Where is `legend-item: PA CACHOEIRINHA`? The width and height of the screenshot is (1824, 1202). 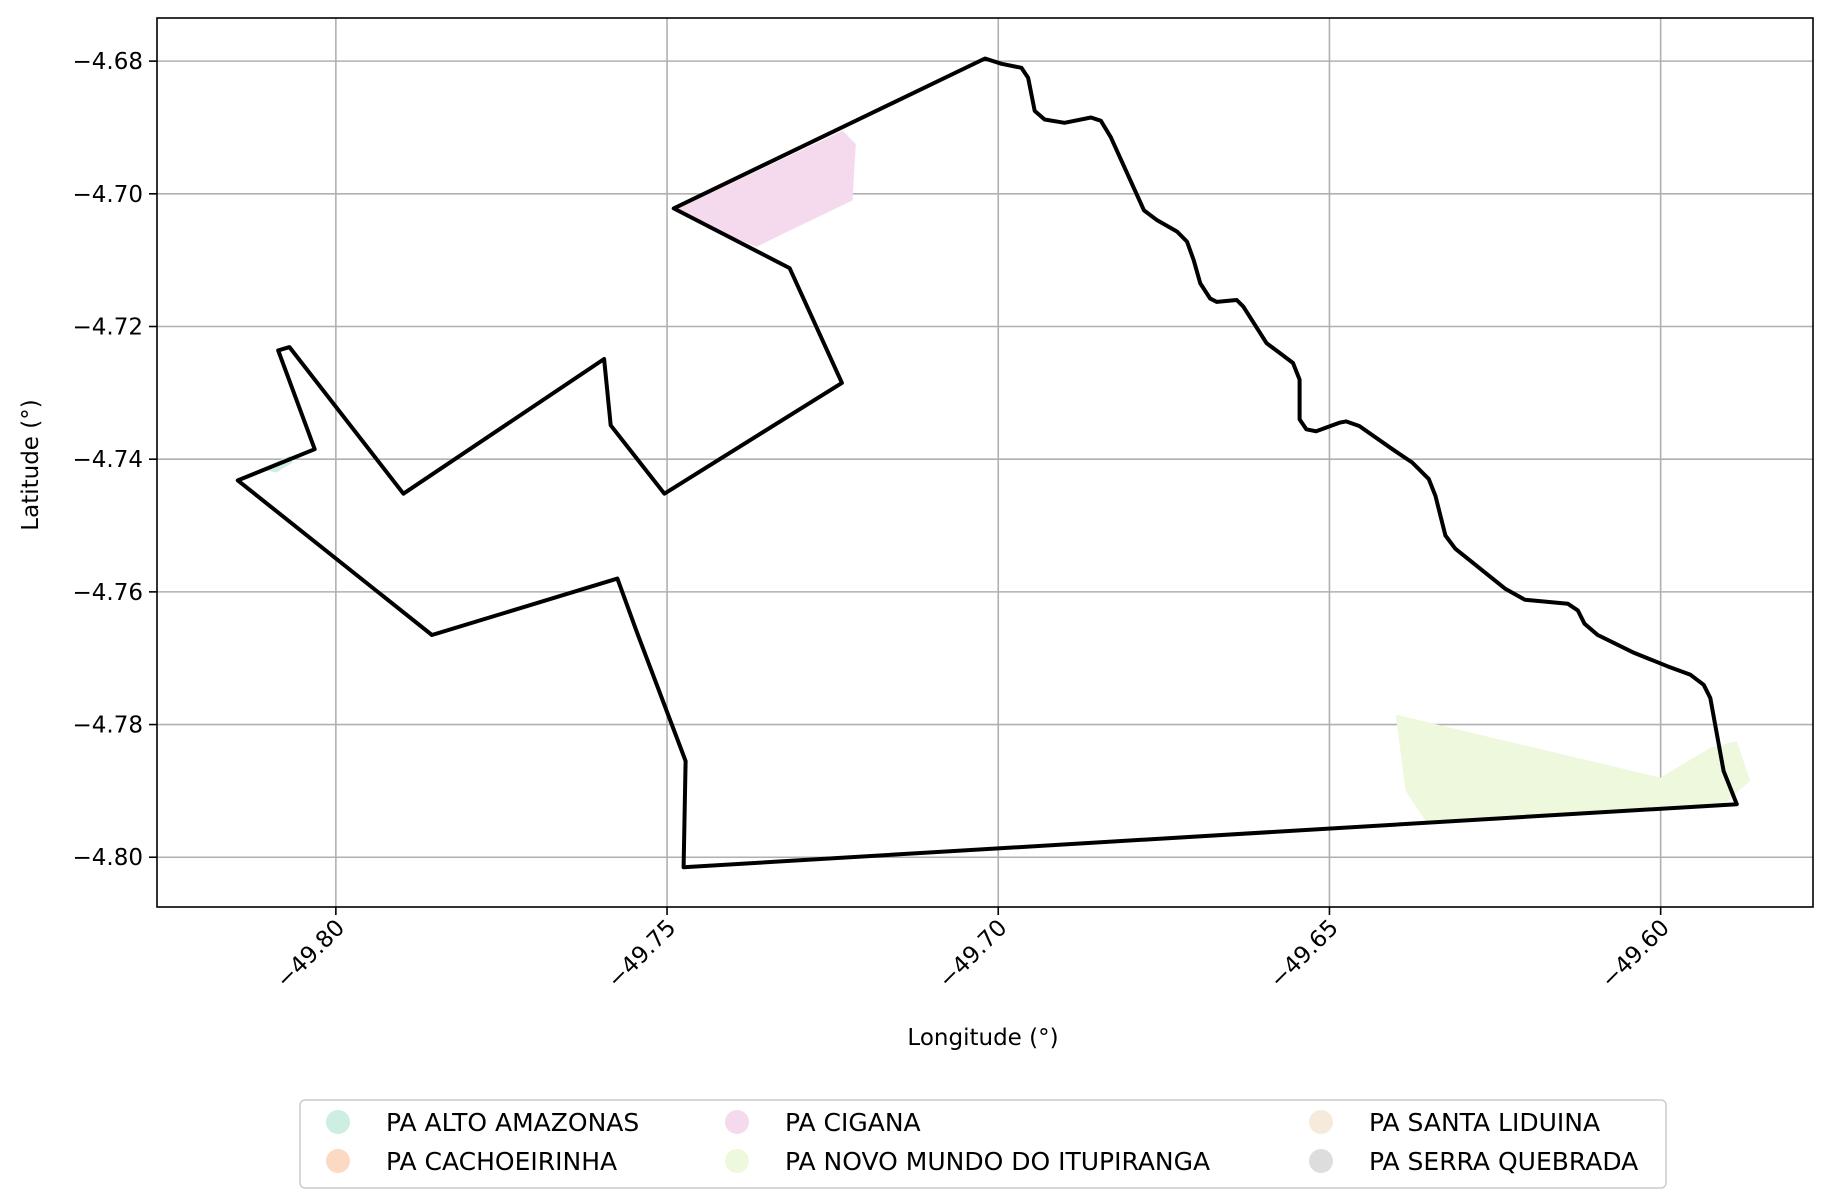
legend-item: PA CACHOEIRINHA is located at coordinates (471, 1161).